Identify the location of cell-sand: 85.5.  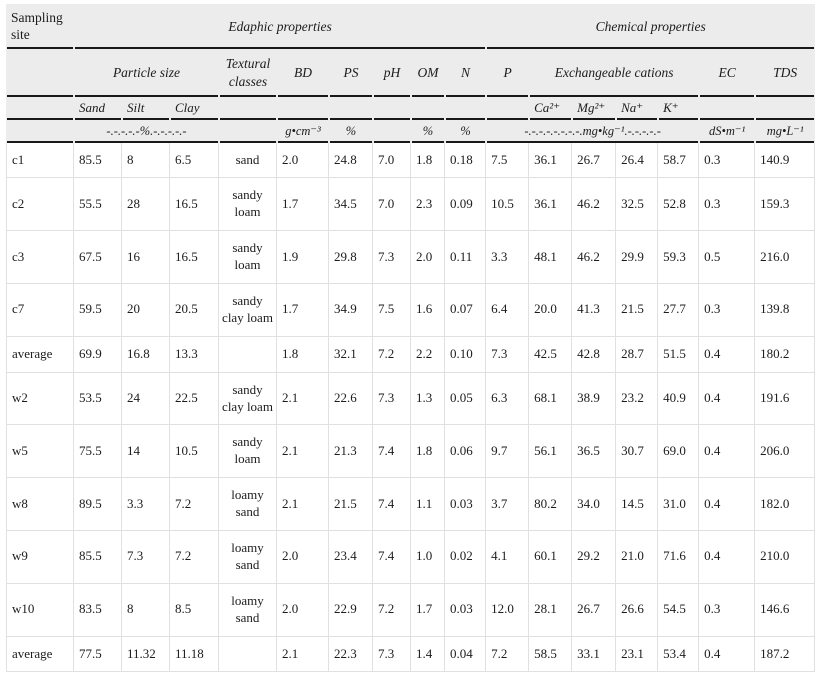
(98, 557).